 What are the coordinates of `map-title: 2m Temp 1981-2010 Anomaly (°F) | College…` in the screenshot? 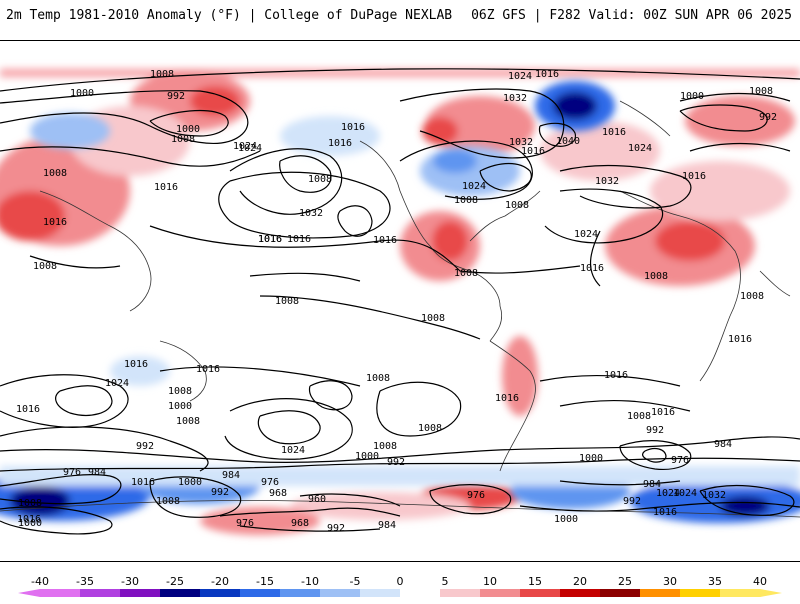 It's located at (229, 15).